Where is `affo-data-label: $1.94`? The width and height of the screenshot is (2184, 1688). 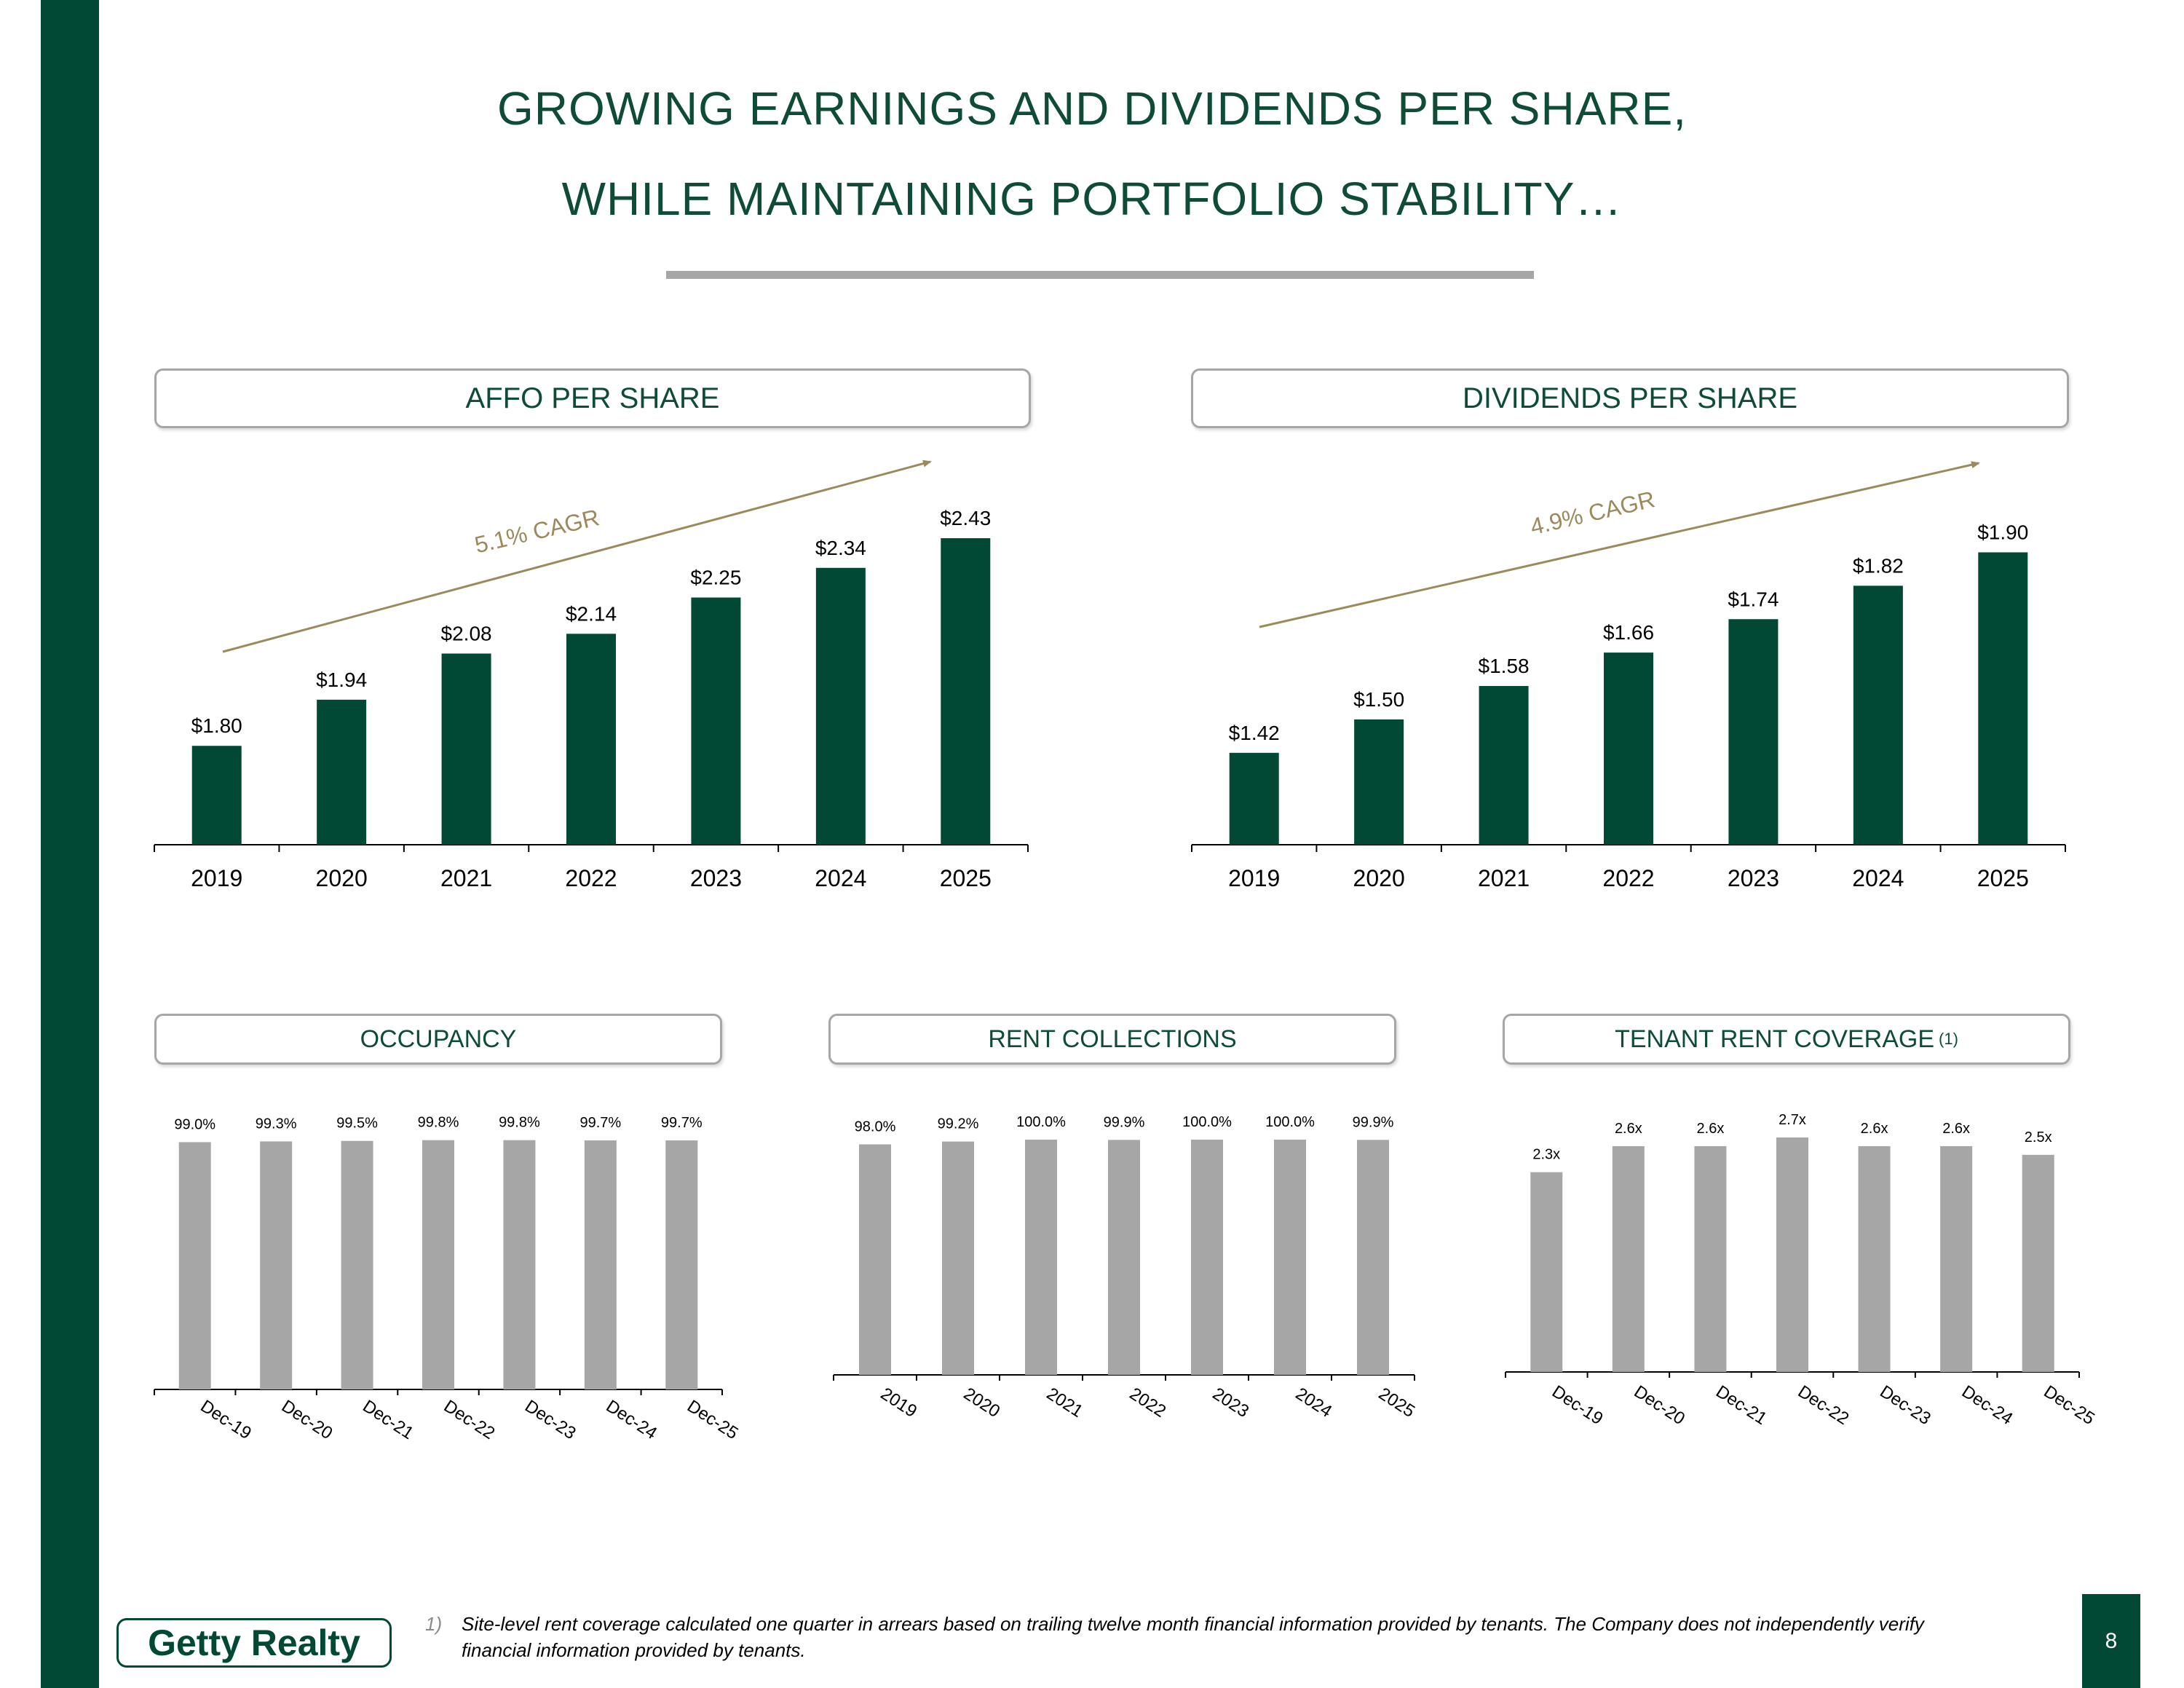 affo-data-label: $1.94 is located at coordinates (341, 680).